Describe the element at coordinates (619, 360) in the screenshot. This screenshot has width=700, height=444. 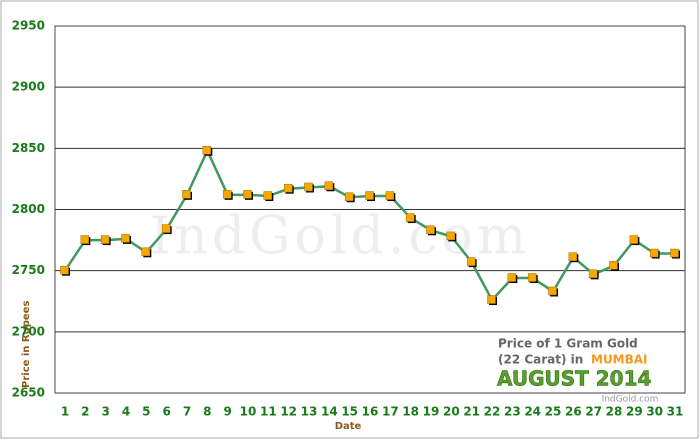
I see `inset-city: MUMBAI` at that location.